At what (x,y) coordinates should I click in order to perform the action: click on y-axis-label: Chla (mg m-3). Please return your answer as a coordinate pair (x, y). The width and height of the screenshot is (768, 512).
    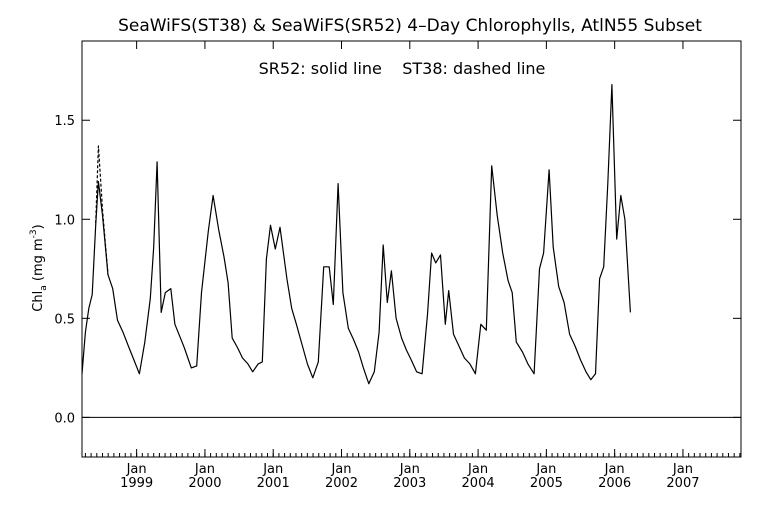
    Looking at the image, I should click on (39, 267).